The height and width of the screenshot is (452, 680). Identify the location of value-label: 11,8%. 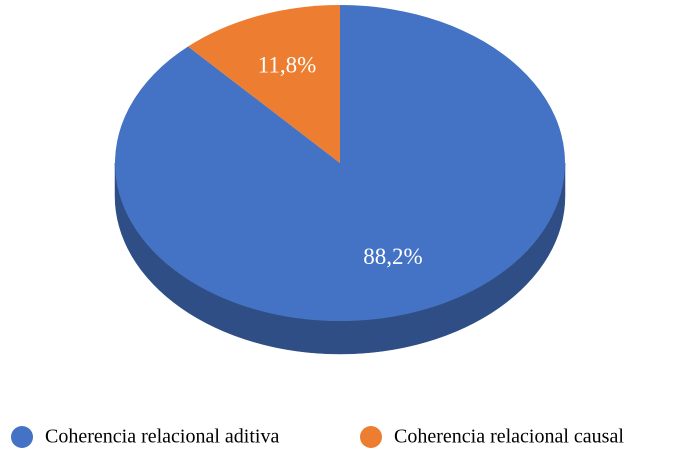
(287, 65).